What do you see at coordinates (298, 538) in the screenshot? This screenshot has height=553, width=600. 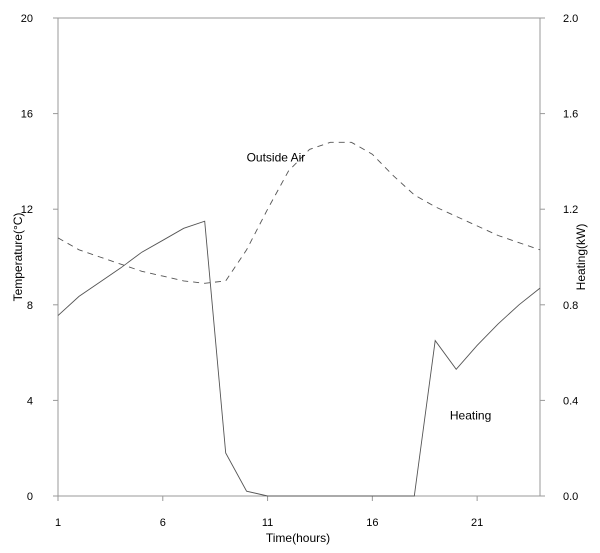 I see `x-axis-title: Time(hours)` at bounding box center [298, 538].